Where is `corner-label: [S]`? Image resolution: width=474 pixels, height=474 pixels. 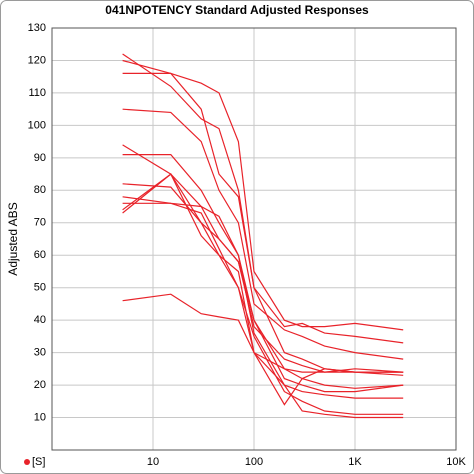 corner-label: [S] is located at coordinates (38, 462).